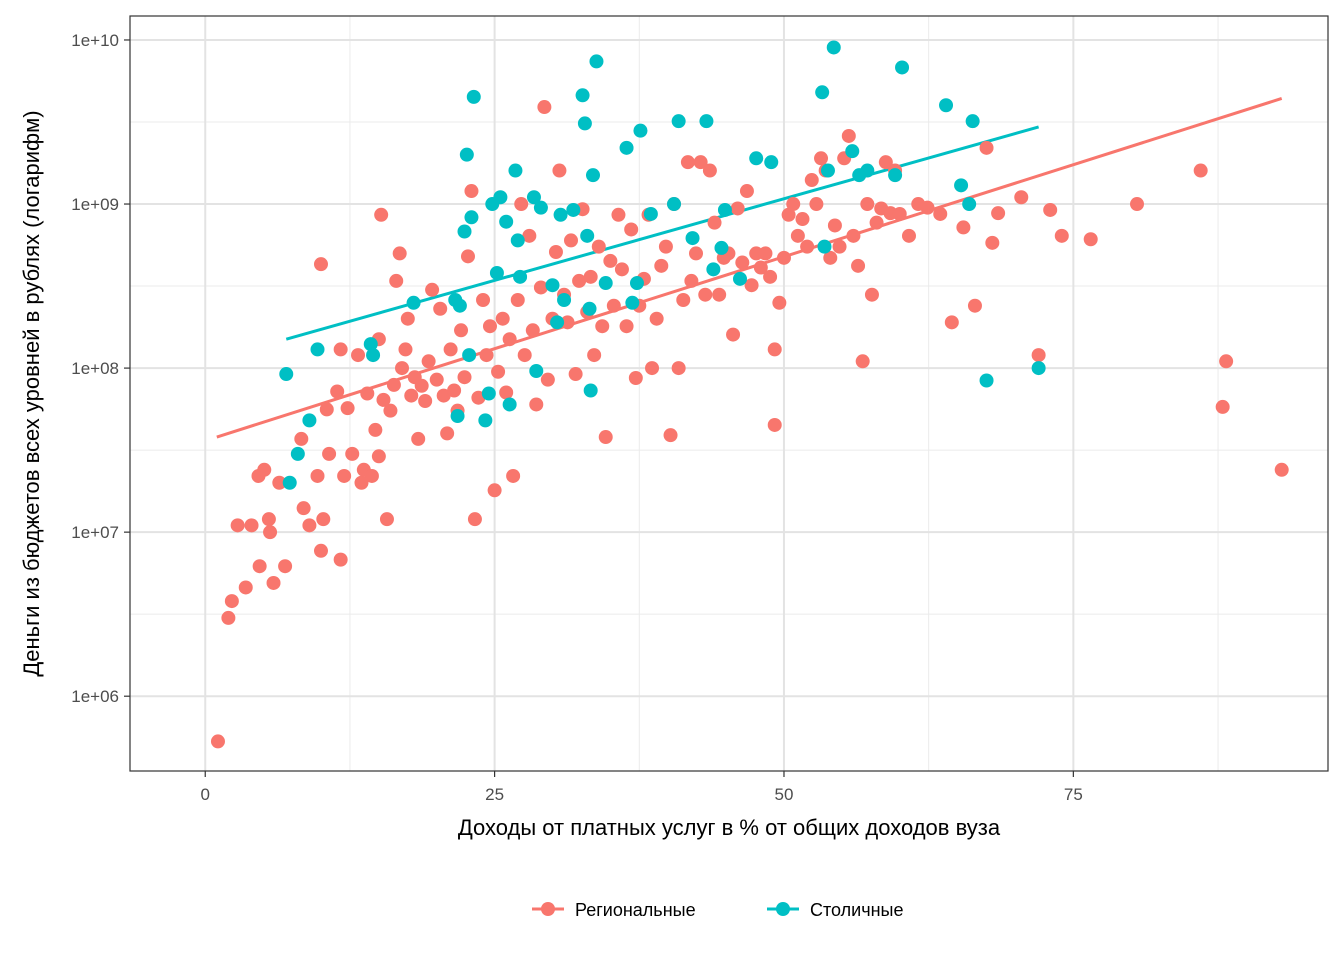 This screenshot has height=960, width=1344. I want to click on x-tick-label: 0, so click(205, 794).